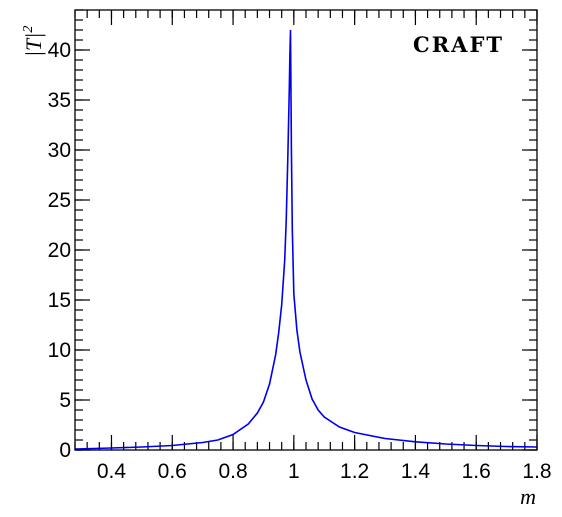 The width and height of the screenshot is (562, 517). Describe the element at coordinates (28, 29) in the screenshot. I see `y-axis-label-superscript: 2` at that location.